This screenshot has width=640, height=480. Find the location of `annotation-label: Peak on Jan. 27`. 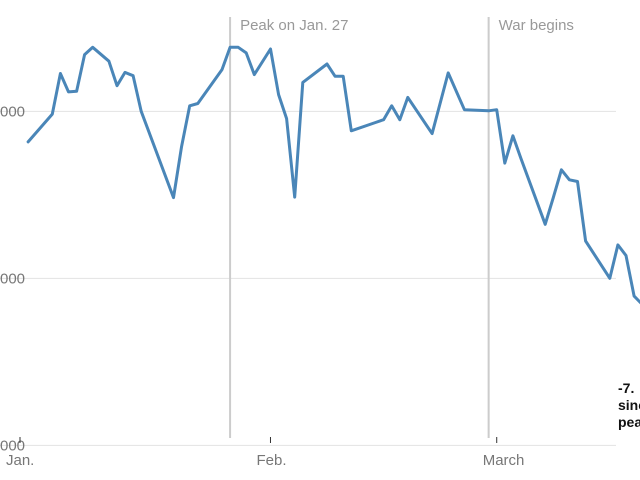

annotation-label: Peak on Jan. 27 is located at coordinates (294, 25).